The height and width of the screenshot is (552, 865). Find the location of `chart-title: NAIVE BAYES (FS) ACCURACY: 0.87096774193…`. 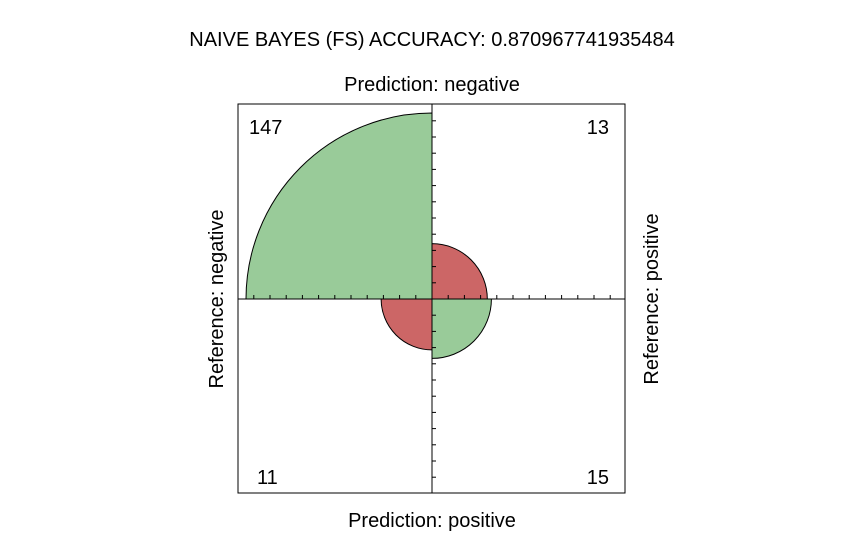

chart-title: NAIVE BAYES (FS) ACCURACY: 0.87096774193… is located at coordinates (431, 40).